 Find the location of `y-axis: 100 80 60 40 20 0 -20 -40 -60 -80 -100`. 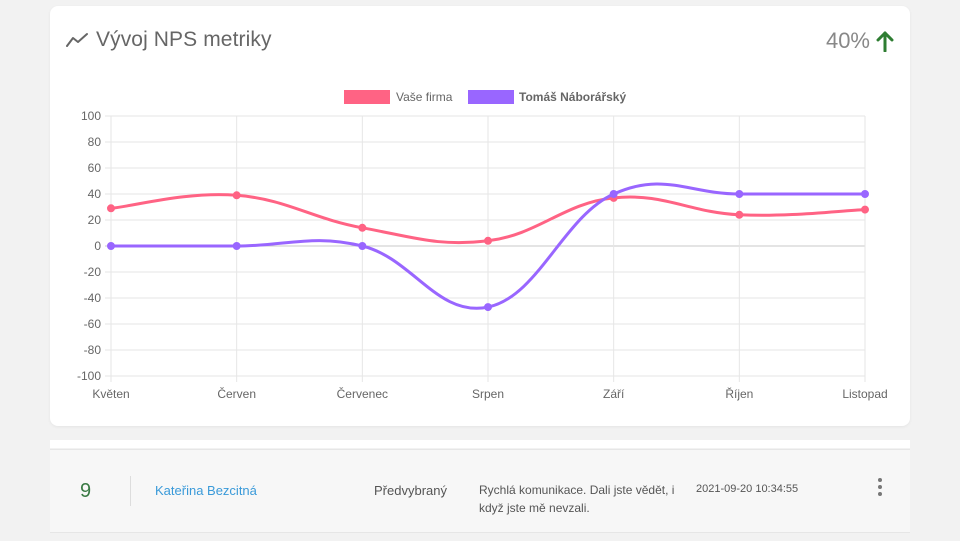

y-axis: 100 80 60 40 20 0 -20 -40 -60 -80 -100 is located at coordinates (89, 246).